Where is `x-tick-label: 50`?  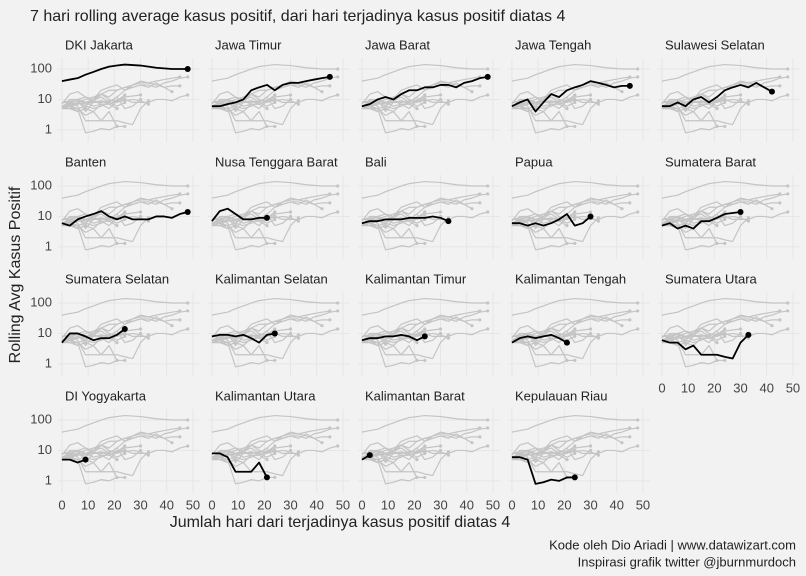 x-tick-label: 50 is located at coordinates (193, 504).